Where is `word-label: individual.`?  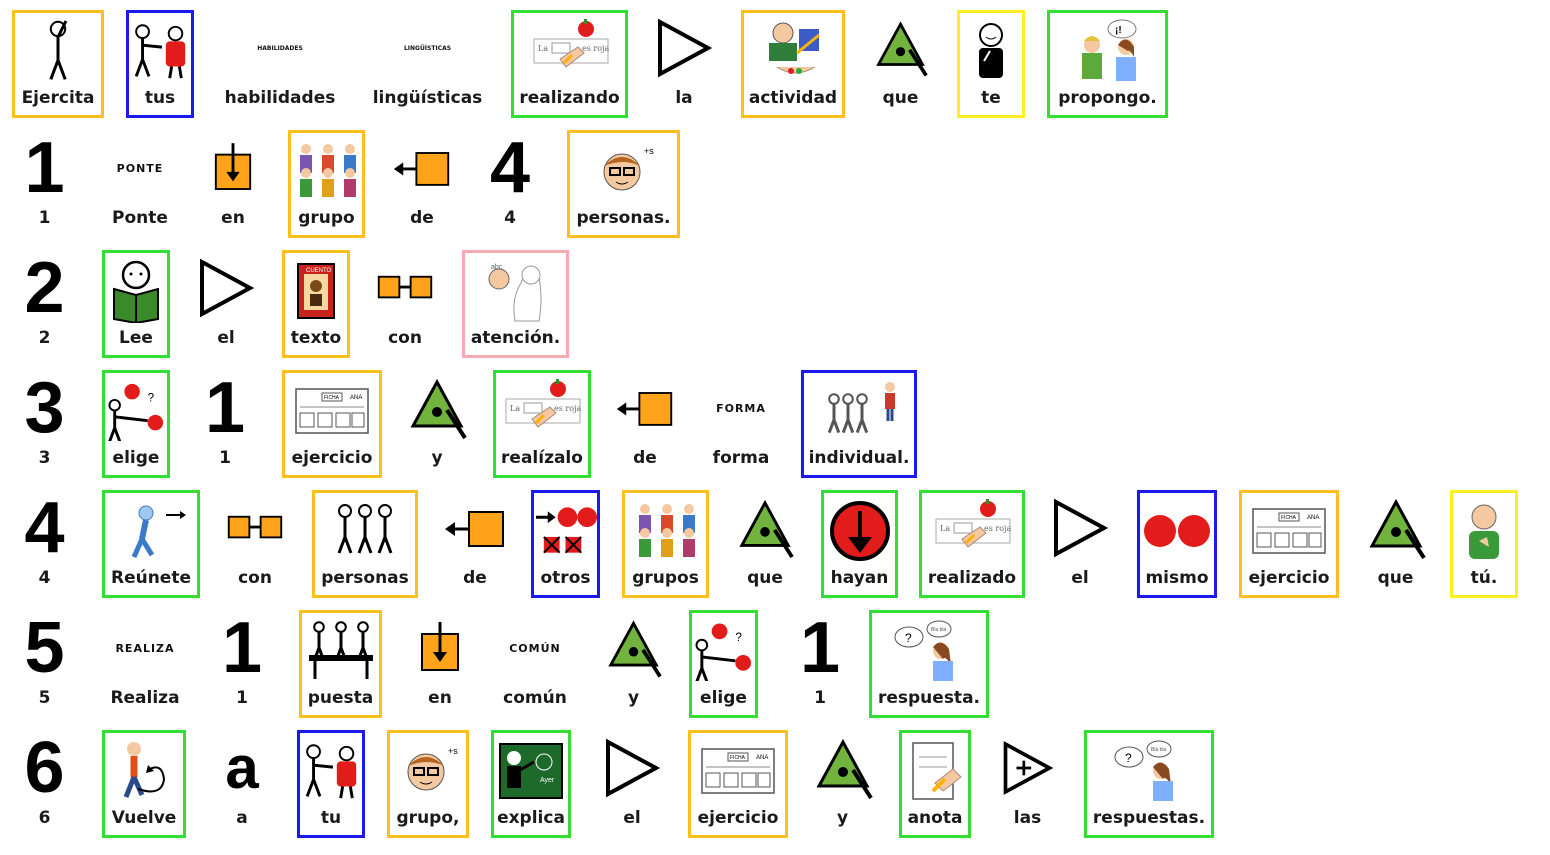
word-label: individual. is located at coordinates (859, 458).